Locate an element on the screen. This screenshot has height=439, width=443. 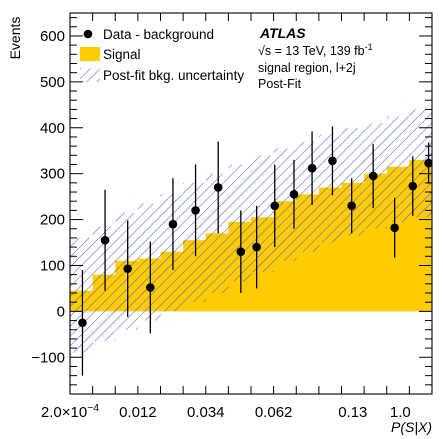
legend-data-label: Data - background is located at coordinates (158, 34).